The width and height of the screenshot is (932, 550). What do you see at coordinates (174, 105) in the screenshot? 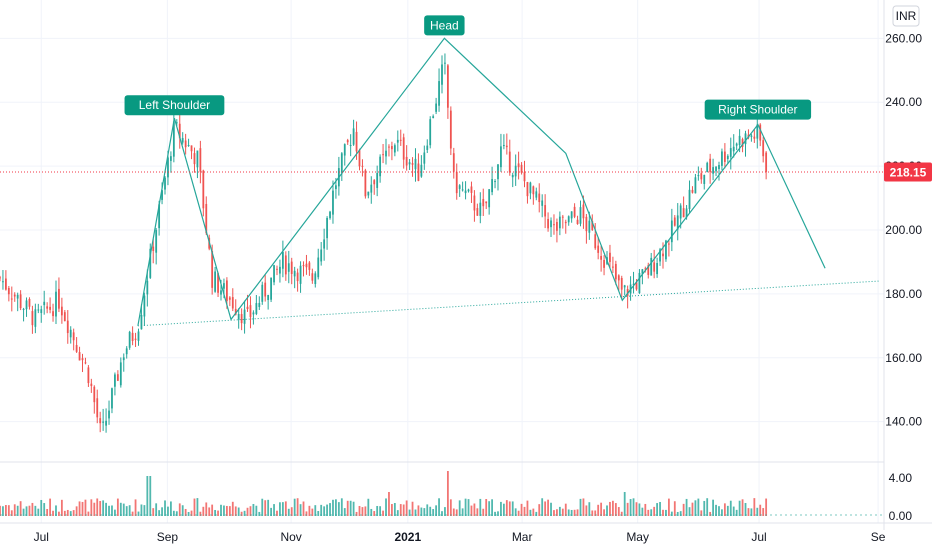
I see `left-shoulder-label-text: Left Shoulder` at bounding box center [174, 105].